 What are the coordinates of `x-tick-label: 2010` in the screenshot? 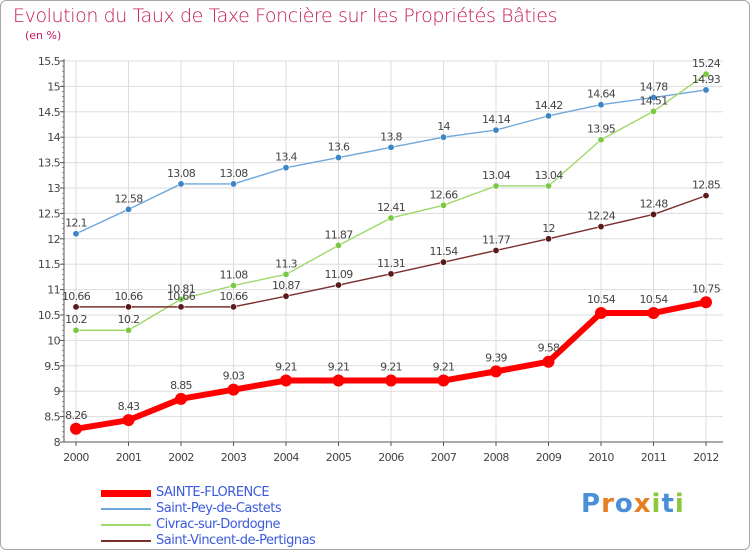 It's located at (601, 457).